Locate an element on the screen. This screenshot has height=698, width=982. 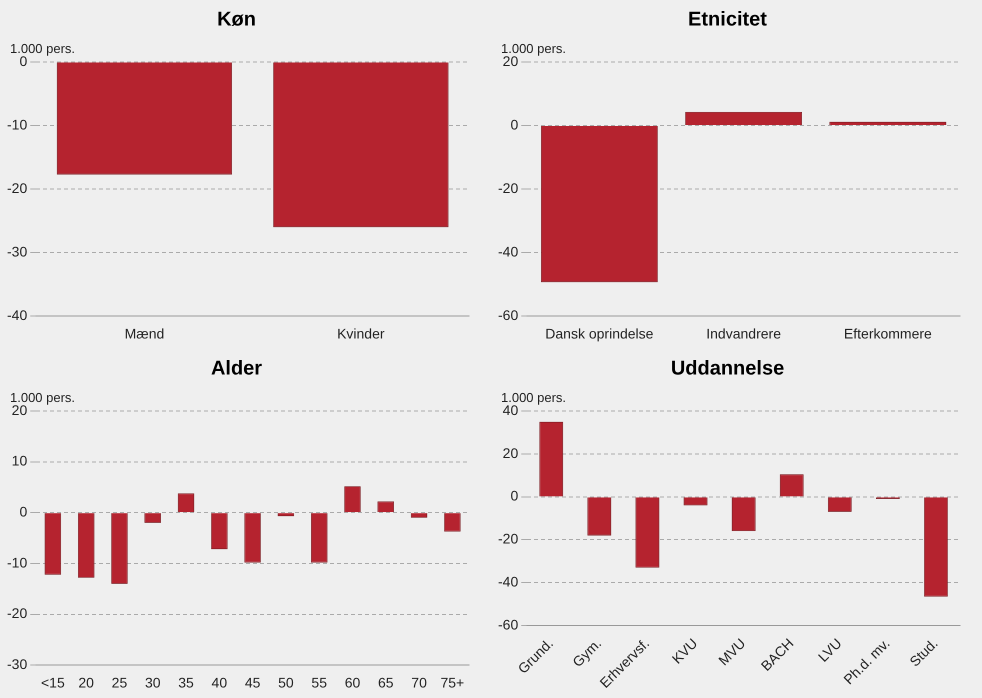
x-tick-label: Indvandrere is located at coordinates (744, 333).